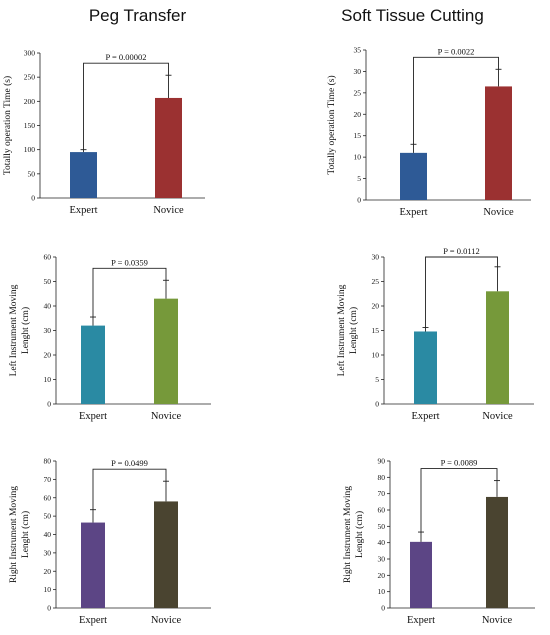 This screenshot has width=550, height=635. I want to click on p-value-label: P = 0.0499, so click(129, 463).